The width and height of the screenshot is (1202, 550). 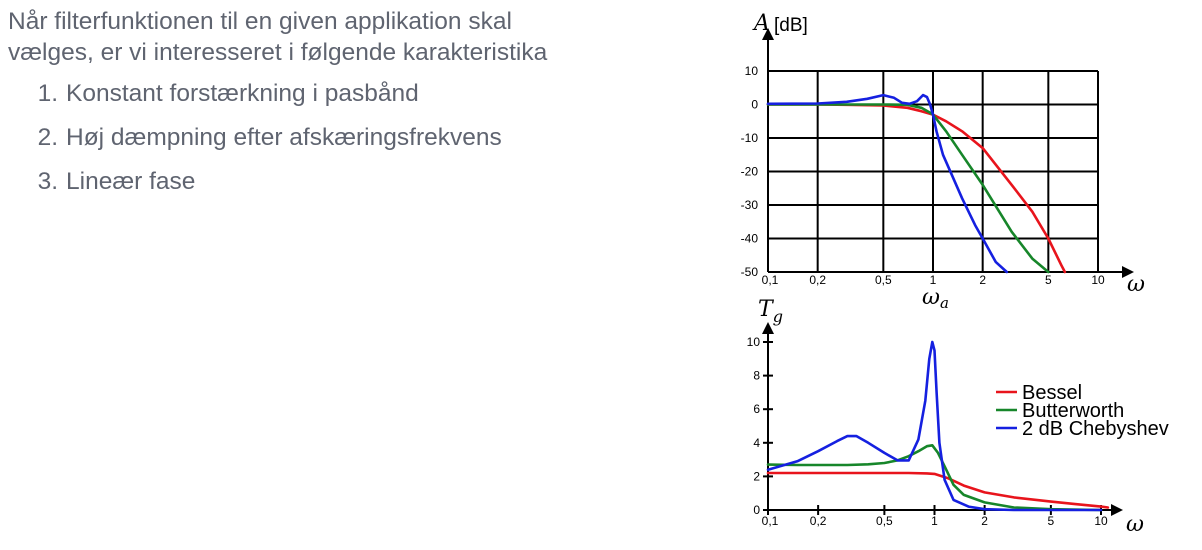 What do you see at coordinates (47, 137) in the screenshot?
I see `criteria-number: 2.` at bounding box center [47, 137].